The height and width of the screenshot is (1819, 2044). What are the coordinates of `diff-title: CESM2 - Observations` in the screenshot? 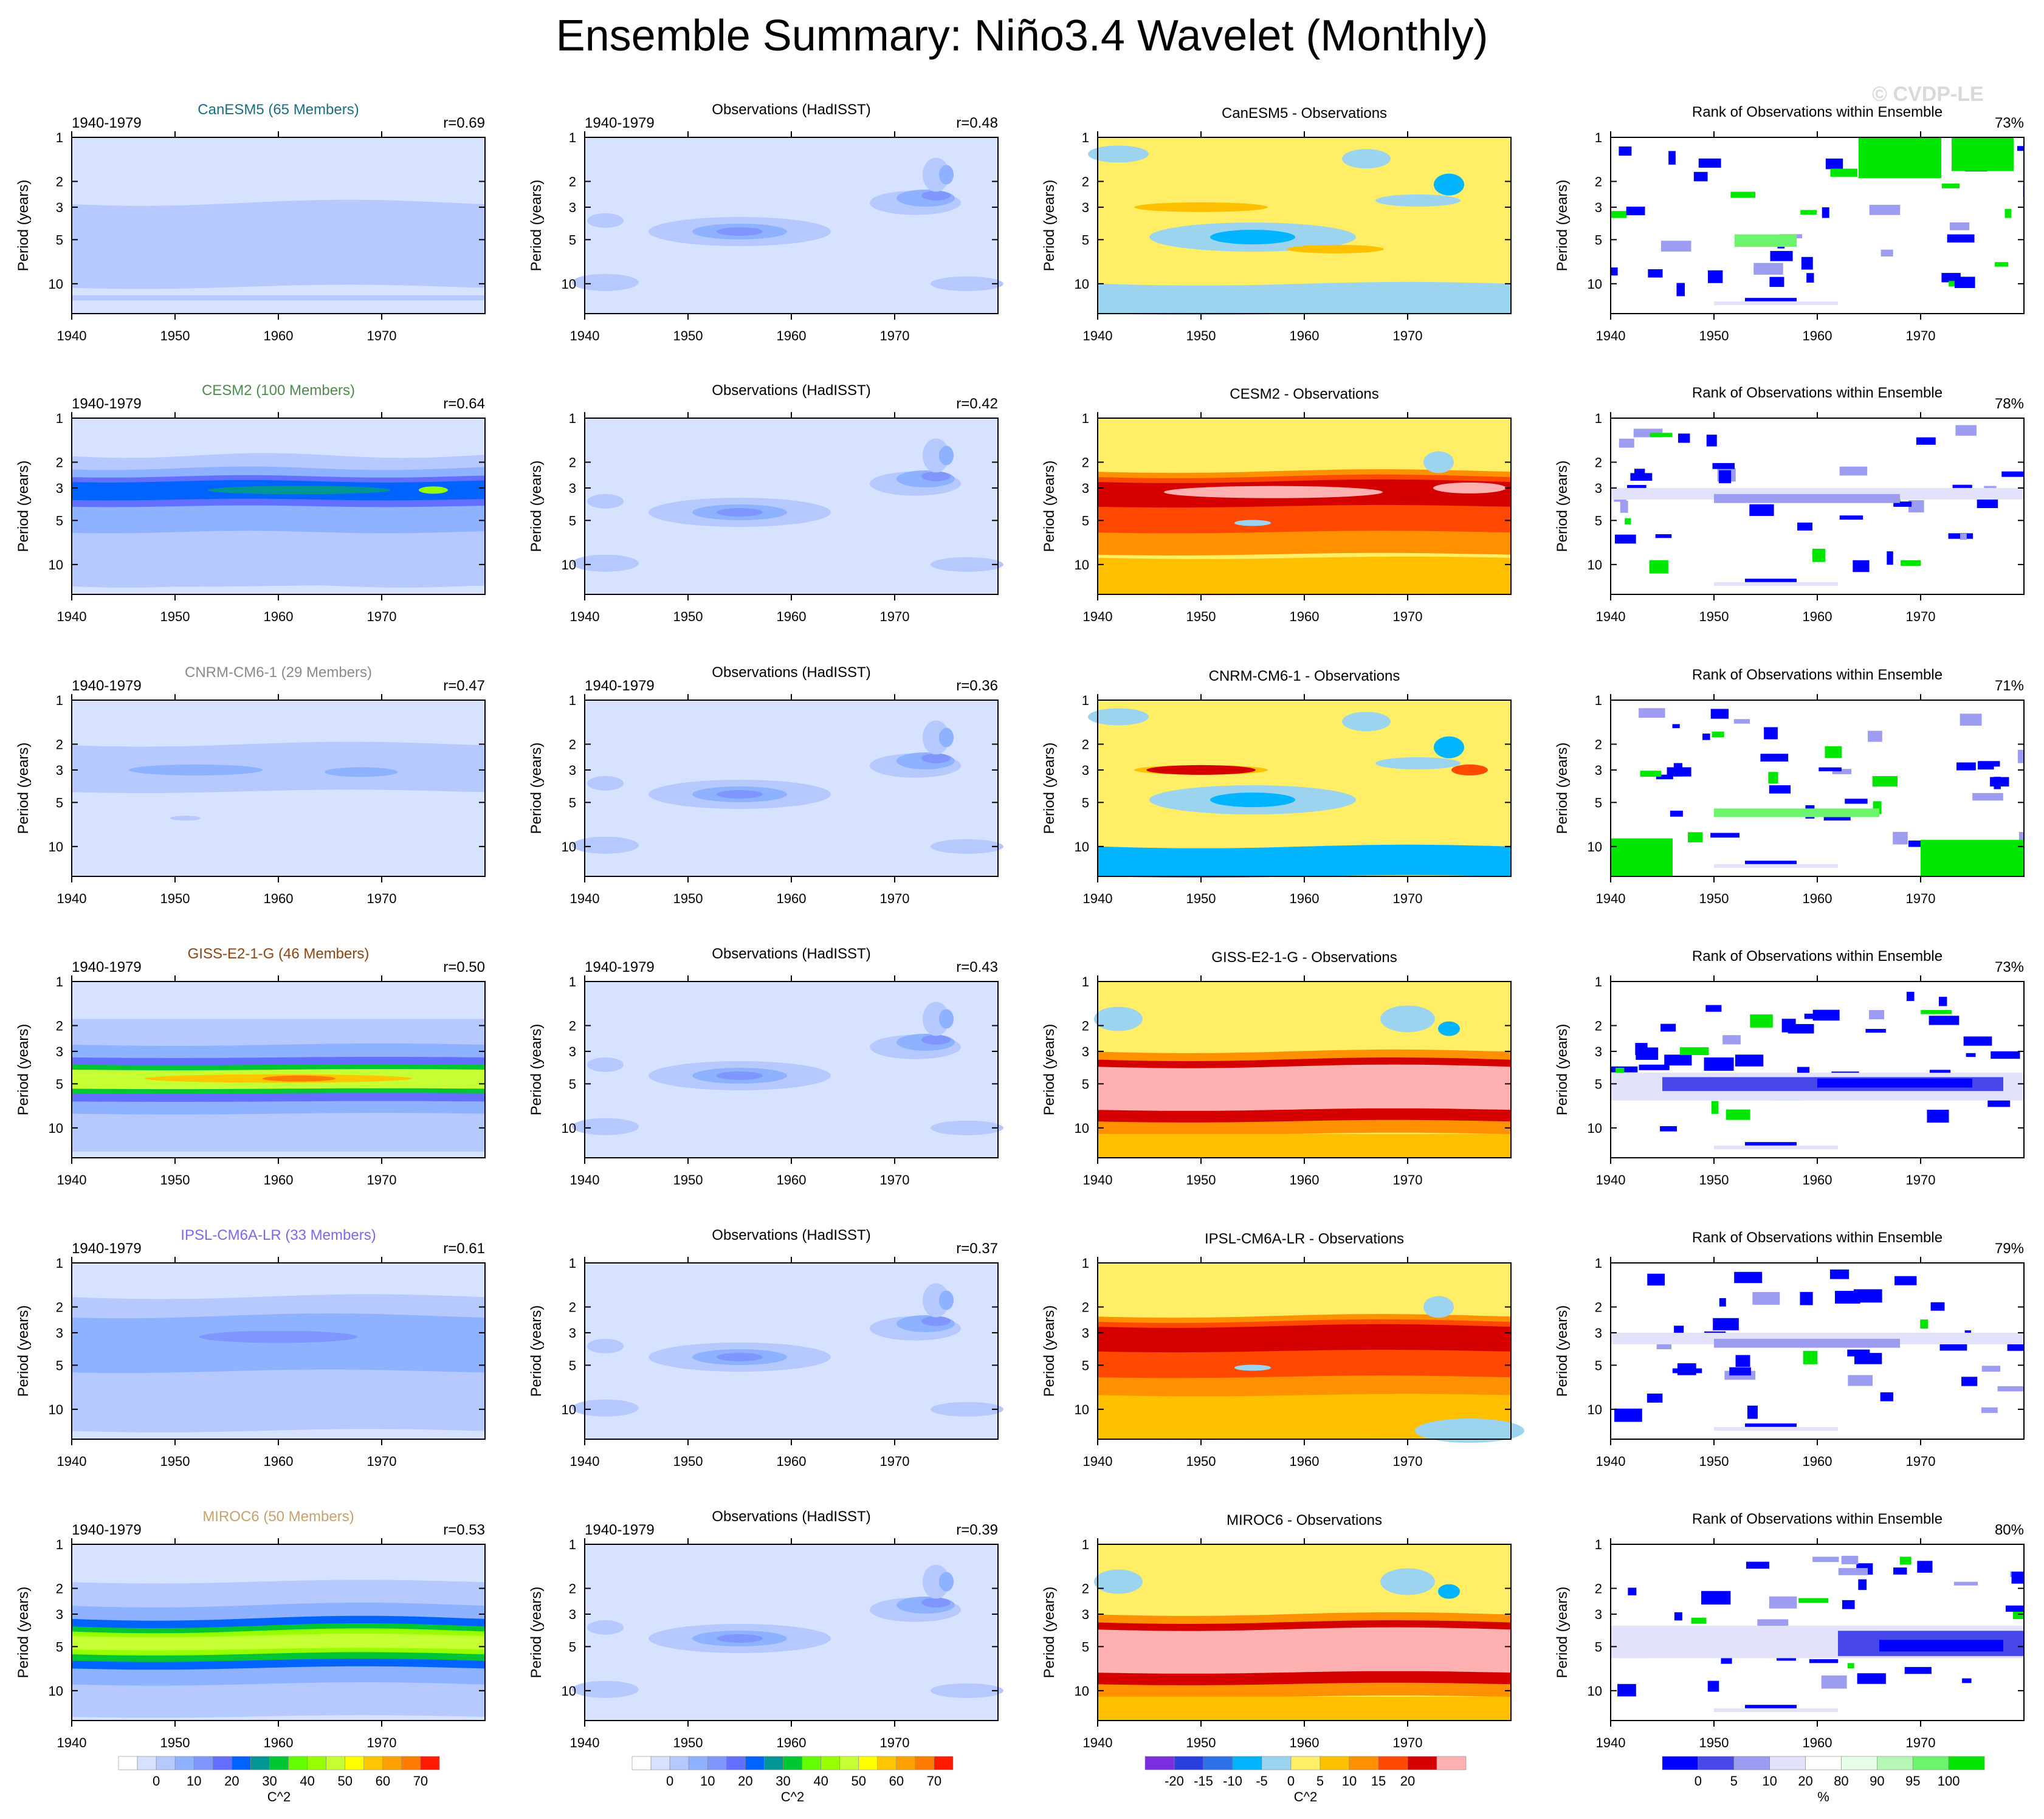 It's located at (1304, 394).